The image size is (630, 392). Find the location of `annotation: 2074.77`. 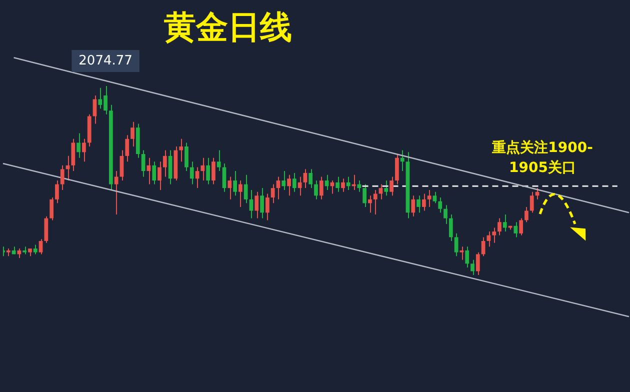

annotation: 2074.77 is located at coordinates (105, 60).